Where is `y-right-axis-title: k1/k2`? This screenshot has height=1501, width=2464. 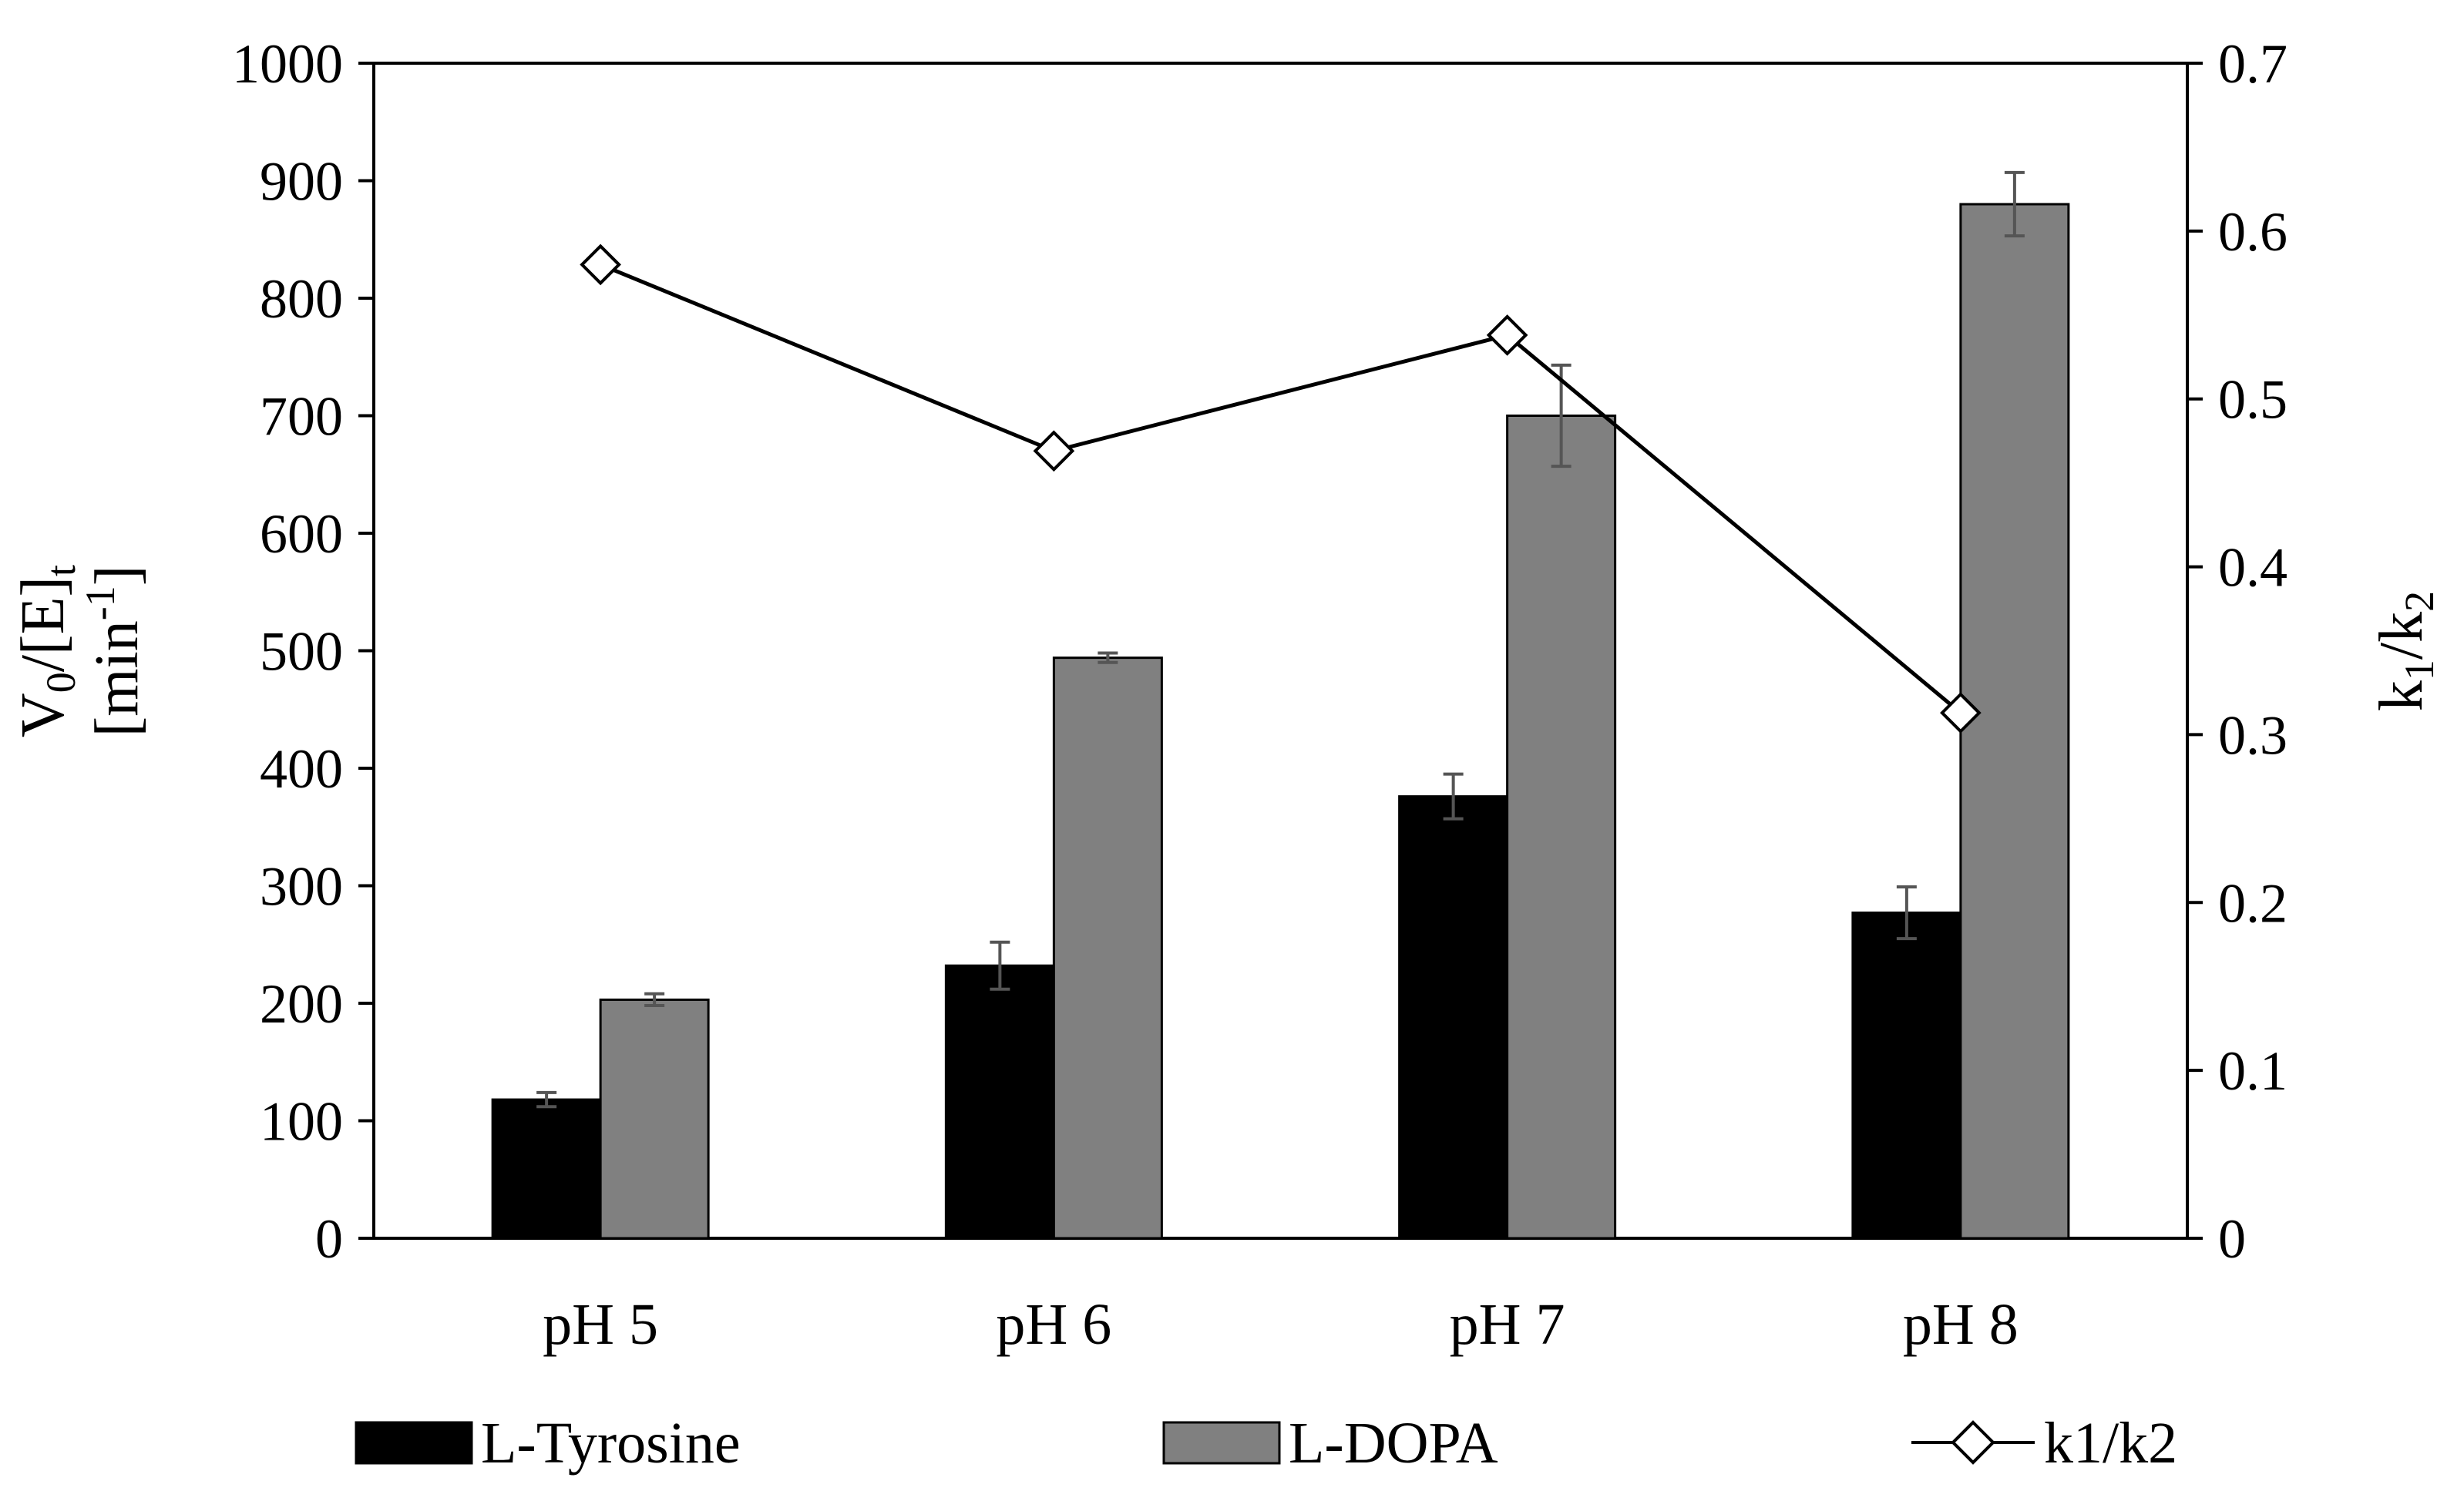
y-right-axis-title: k1/k2 is located at coordinates (2405, 651).